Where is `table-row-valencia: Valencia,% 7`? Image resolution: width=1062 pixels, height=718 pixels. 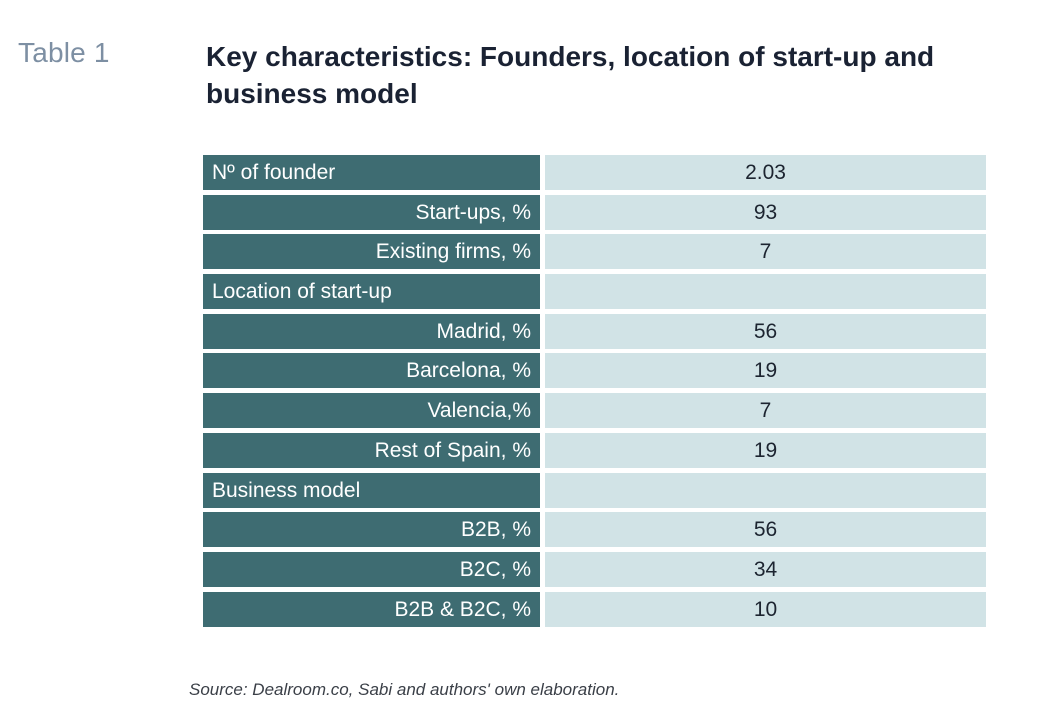 table-row-valencia: Valencia,% 7 is located at coordinates (594, 411).